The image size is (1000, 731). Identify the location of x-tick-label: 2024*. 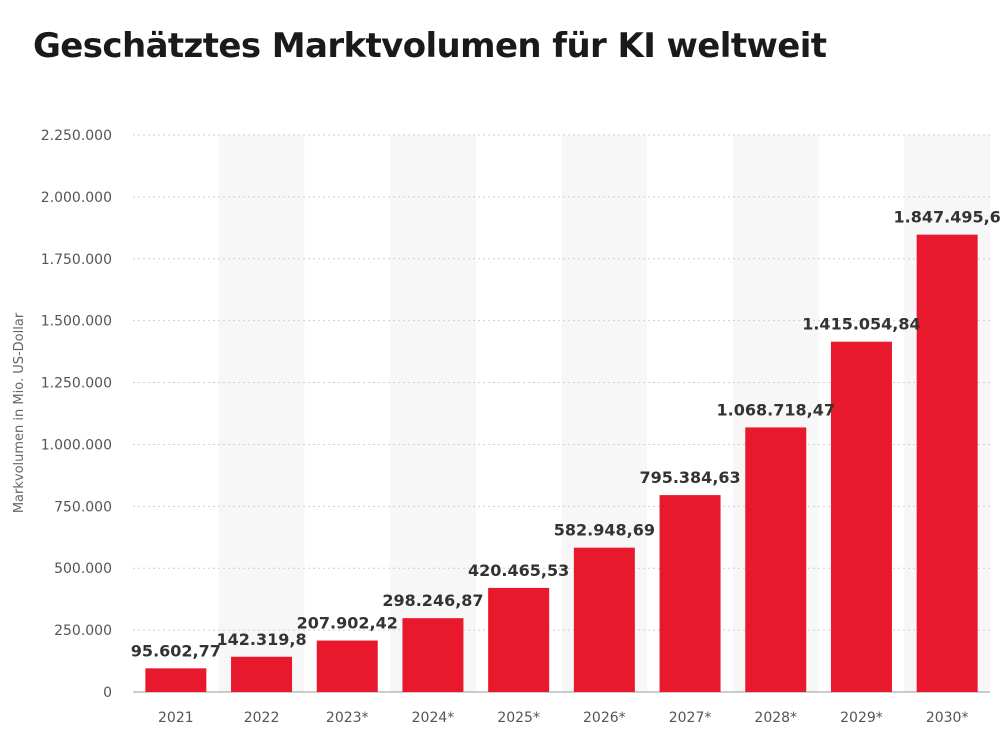
(433, 718).